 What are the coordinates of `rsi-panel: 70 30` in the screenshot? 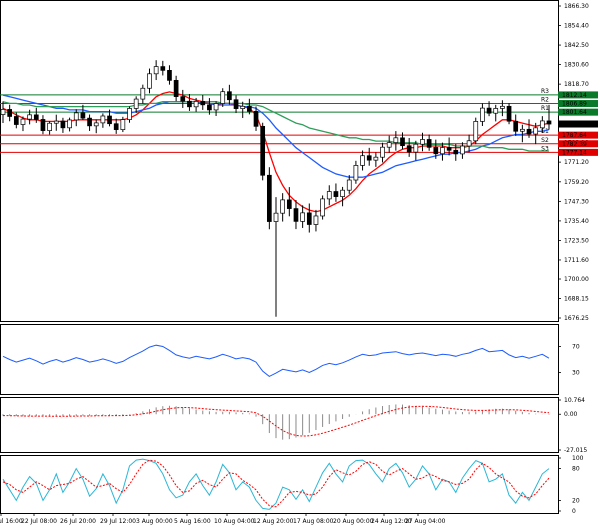 It's located at (290, 359).